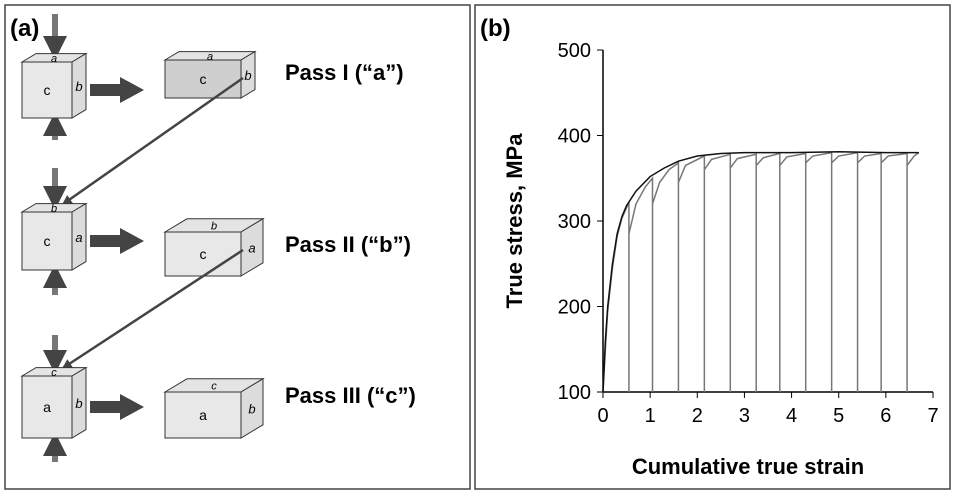 The height and width of the screenshot is (499, 955). Describe the element at coordinates (348, 244) in the screenshot. I see `pass-label: Pass II (“b”)` at that location.